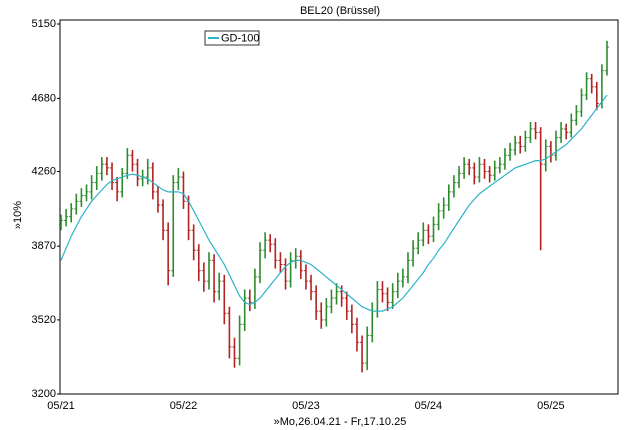 This screenshot has width=630, height=430. Describe the element at coordinates (240, 38) in the screenshot. I see `legend-label: GD-100` at that location.